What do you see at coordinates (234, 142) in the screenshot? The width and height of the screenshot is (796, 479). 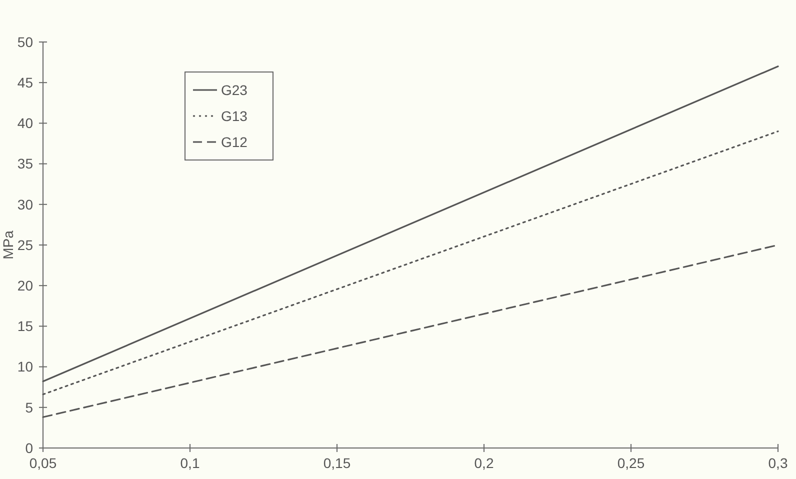 I see `legend-label: G12` at bounding box center [234, 142].